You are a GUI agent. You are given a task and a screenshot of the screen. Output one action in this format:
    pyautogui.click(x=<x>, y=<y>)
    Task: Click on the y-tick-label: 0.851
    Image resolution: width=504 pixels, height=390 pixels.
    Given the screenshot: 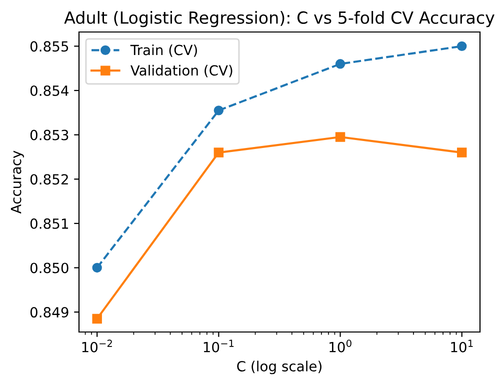 What is the action you would take?
    pyautogui.click(x=49, y=223)
    